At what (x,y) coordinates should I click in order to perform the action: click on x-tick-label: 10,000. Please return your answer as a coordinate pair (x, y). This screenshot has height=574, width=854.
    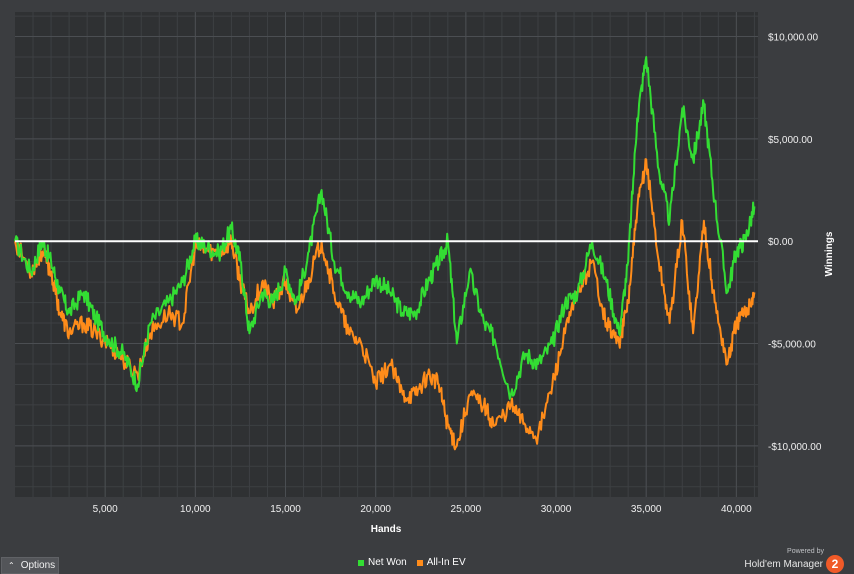
    Looking at the image, I should click on (195, 509).